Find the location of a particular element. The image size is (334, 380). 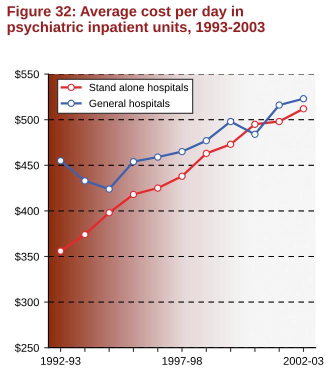

x-tick-label: 2002-03 is located at coordinates (304, 361).